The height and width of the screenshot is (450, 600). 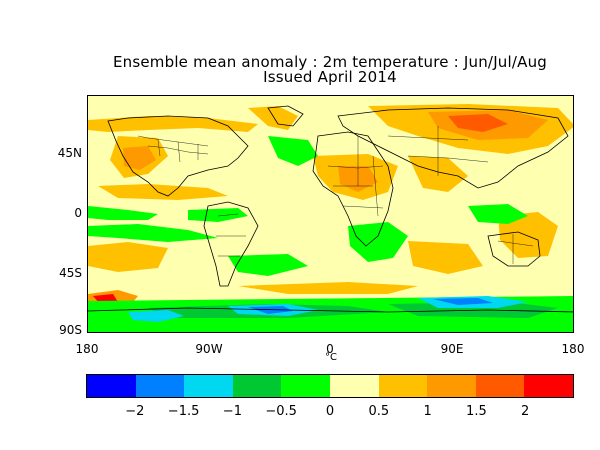 What do you see at coordinates (232, 411) in the screenshot?
I see `colorbar-label: −1` at bounding box center [232, 411].